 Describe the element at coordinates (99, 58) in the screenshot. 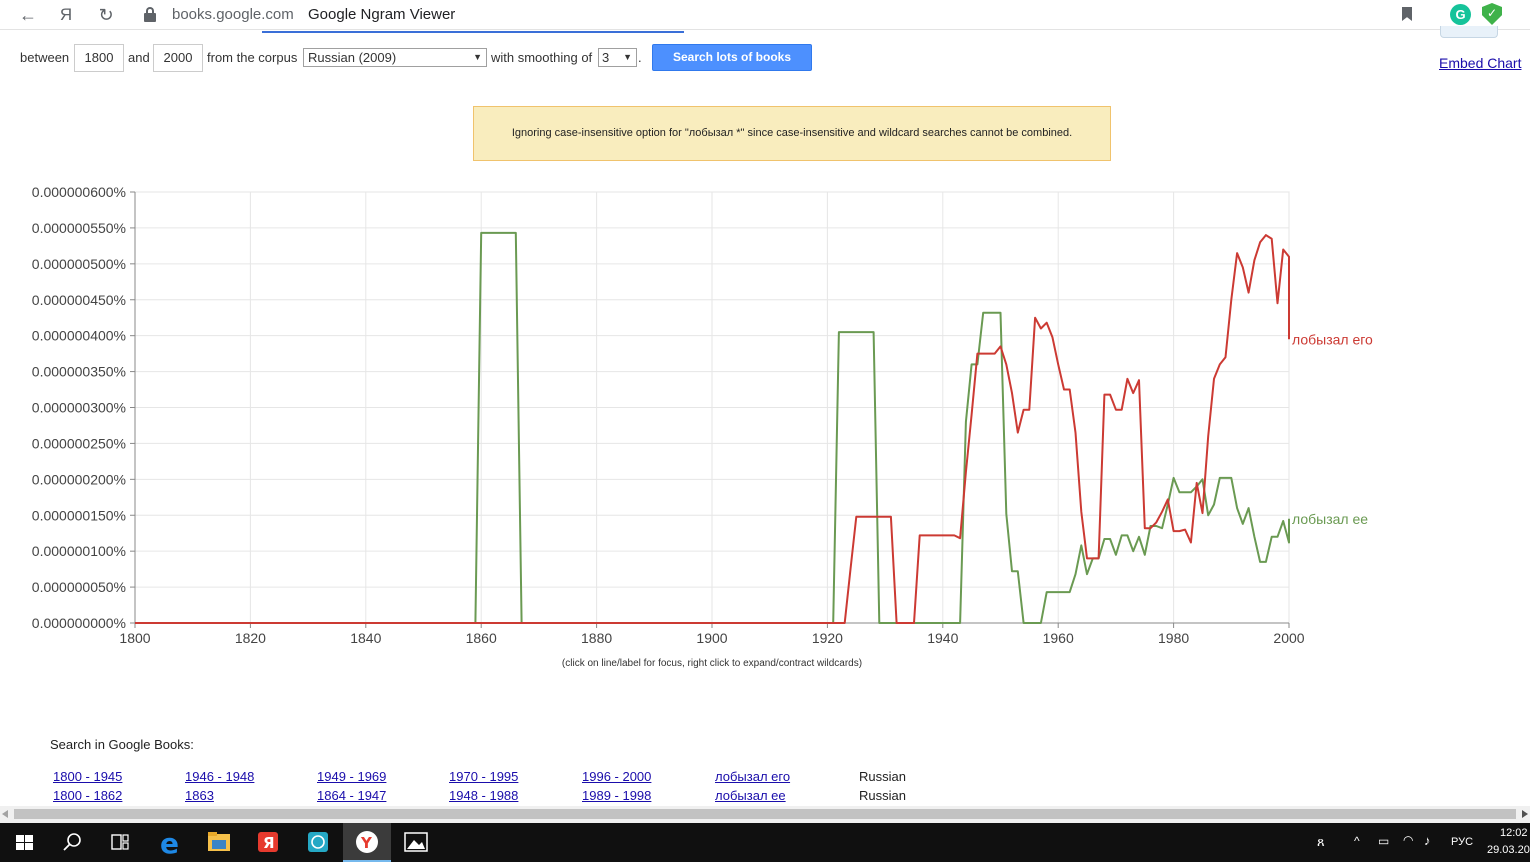

I see `start-year-input: 1800` at that location.